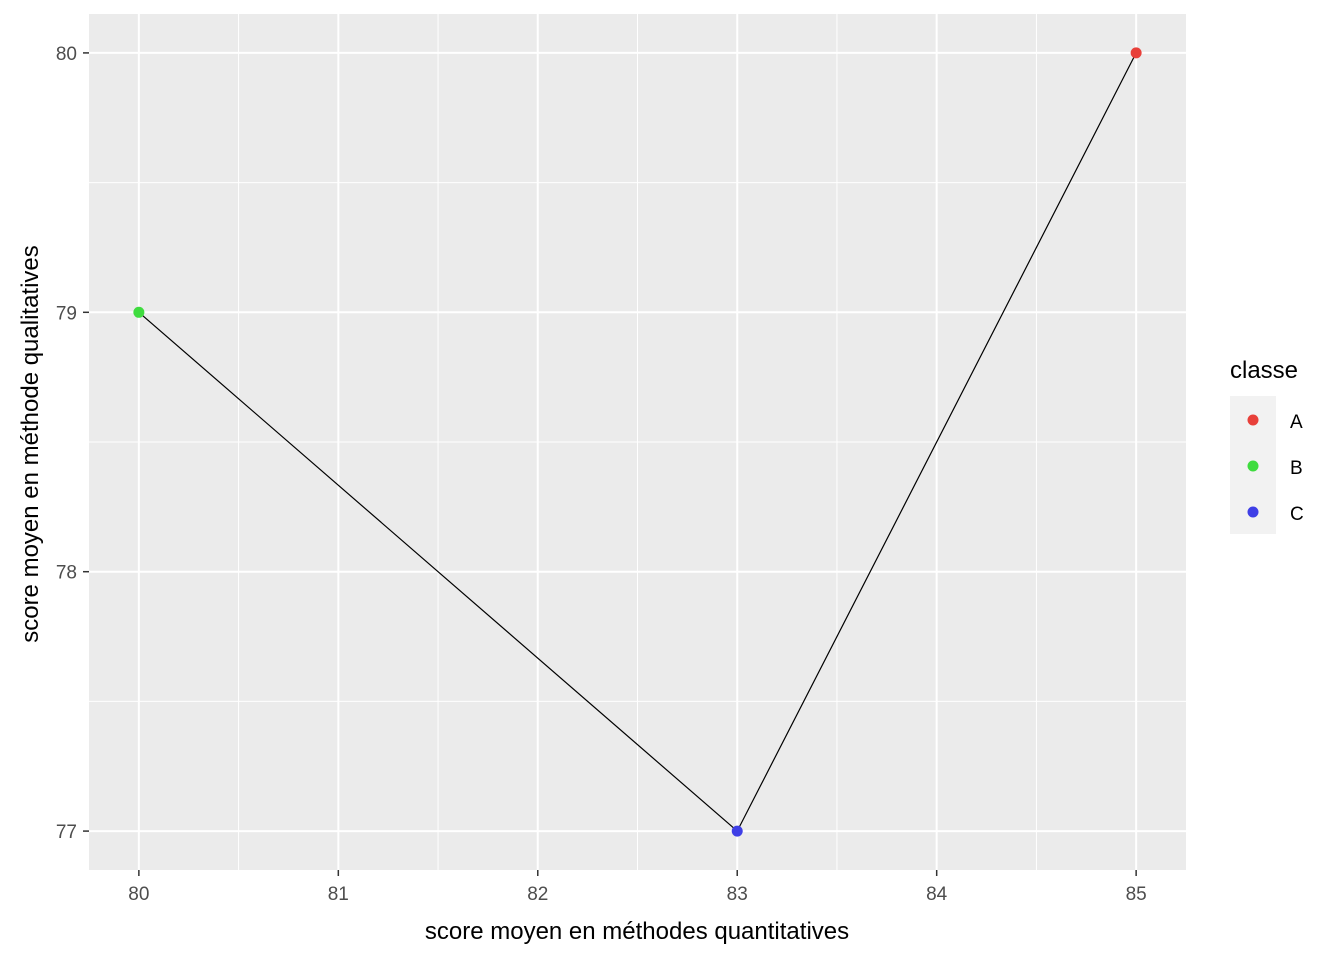  What do you see at coordinates (1253, 466) in the screenshot?
I see `legend-key-B` at bounding box center [1253, 466].